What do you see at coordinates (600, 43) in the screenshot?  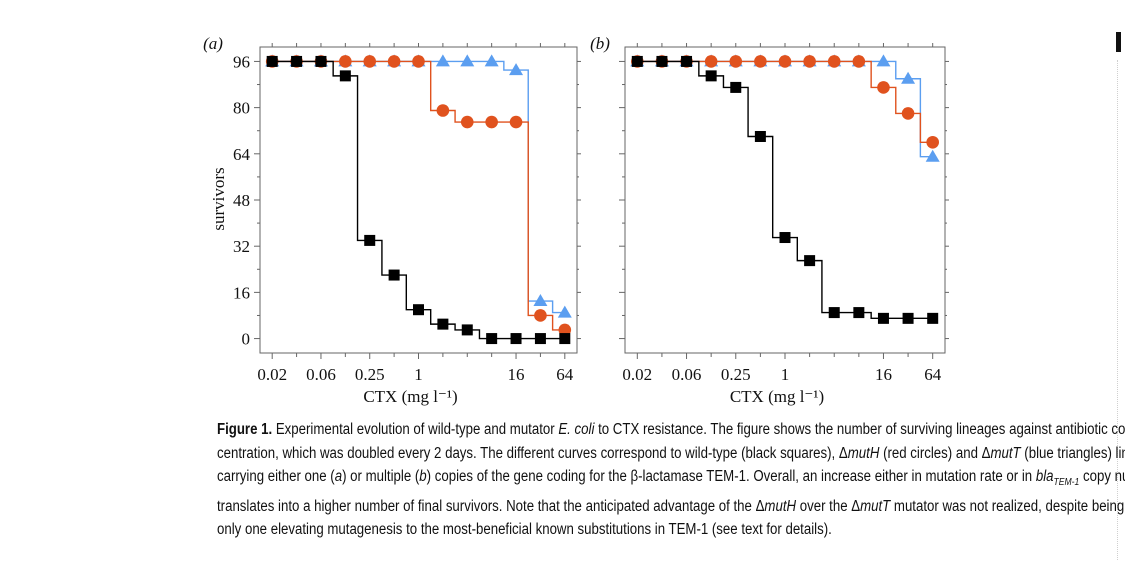 I see `panel-label: (b)` at bounding box center [600, 43].